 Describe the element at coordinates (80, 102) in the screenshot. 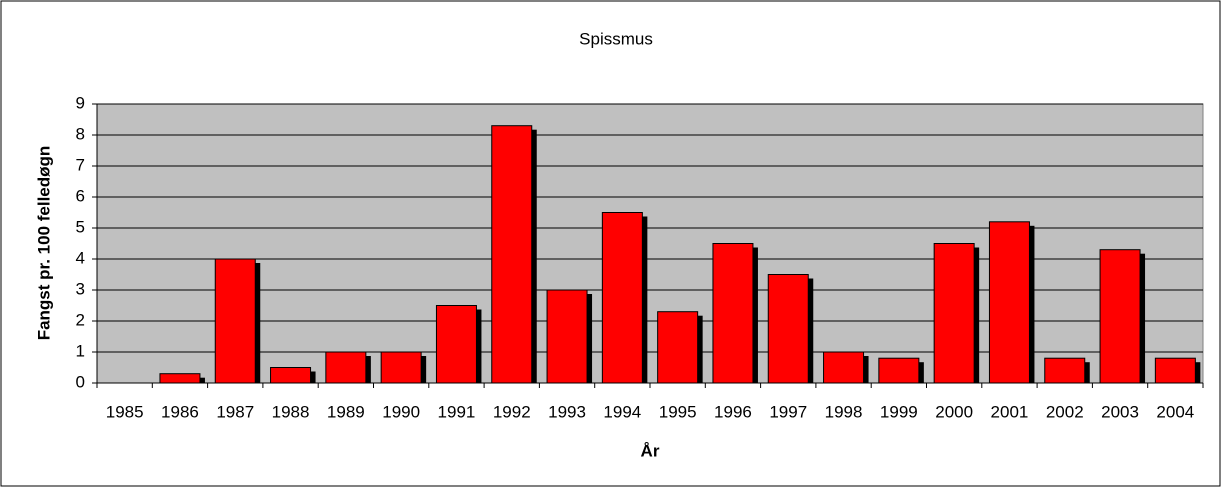

I see `y-tick-label: 9` at that location.